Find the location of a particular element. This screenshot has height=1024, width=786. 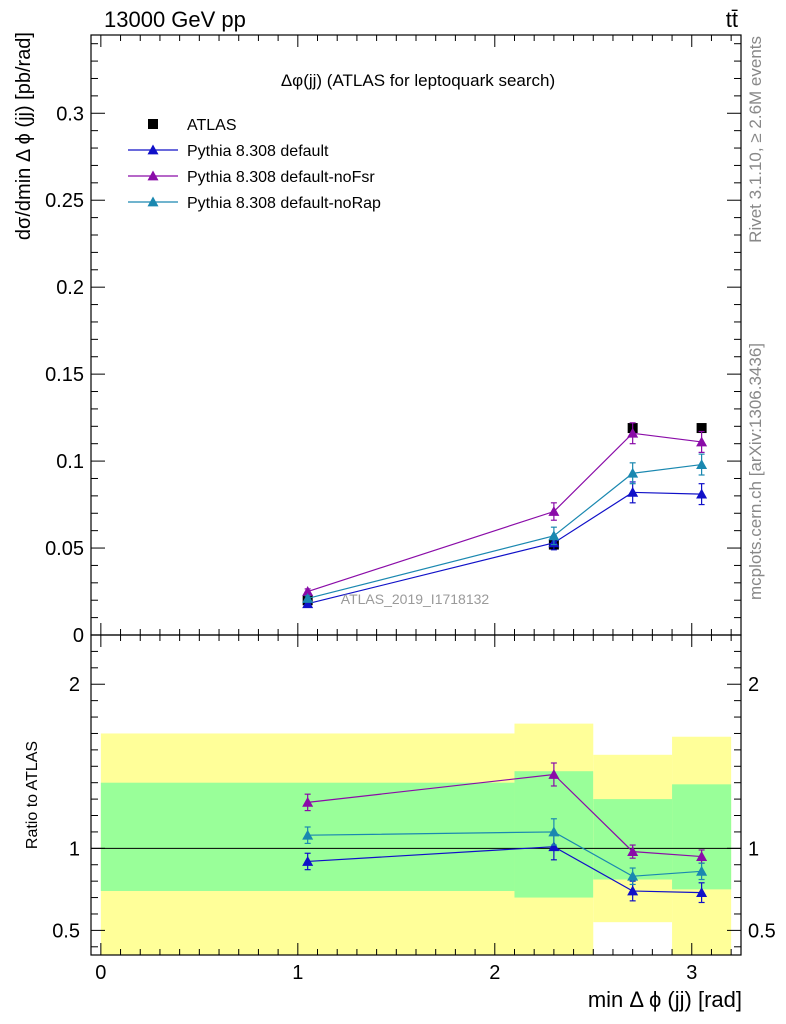

analysis-watermark: ATLAS_2019_I1718132 is located at coordinates (415, 599).